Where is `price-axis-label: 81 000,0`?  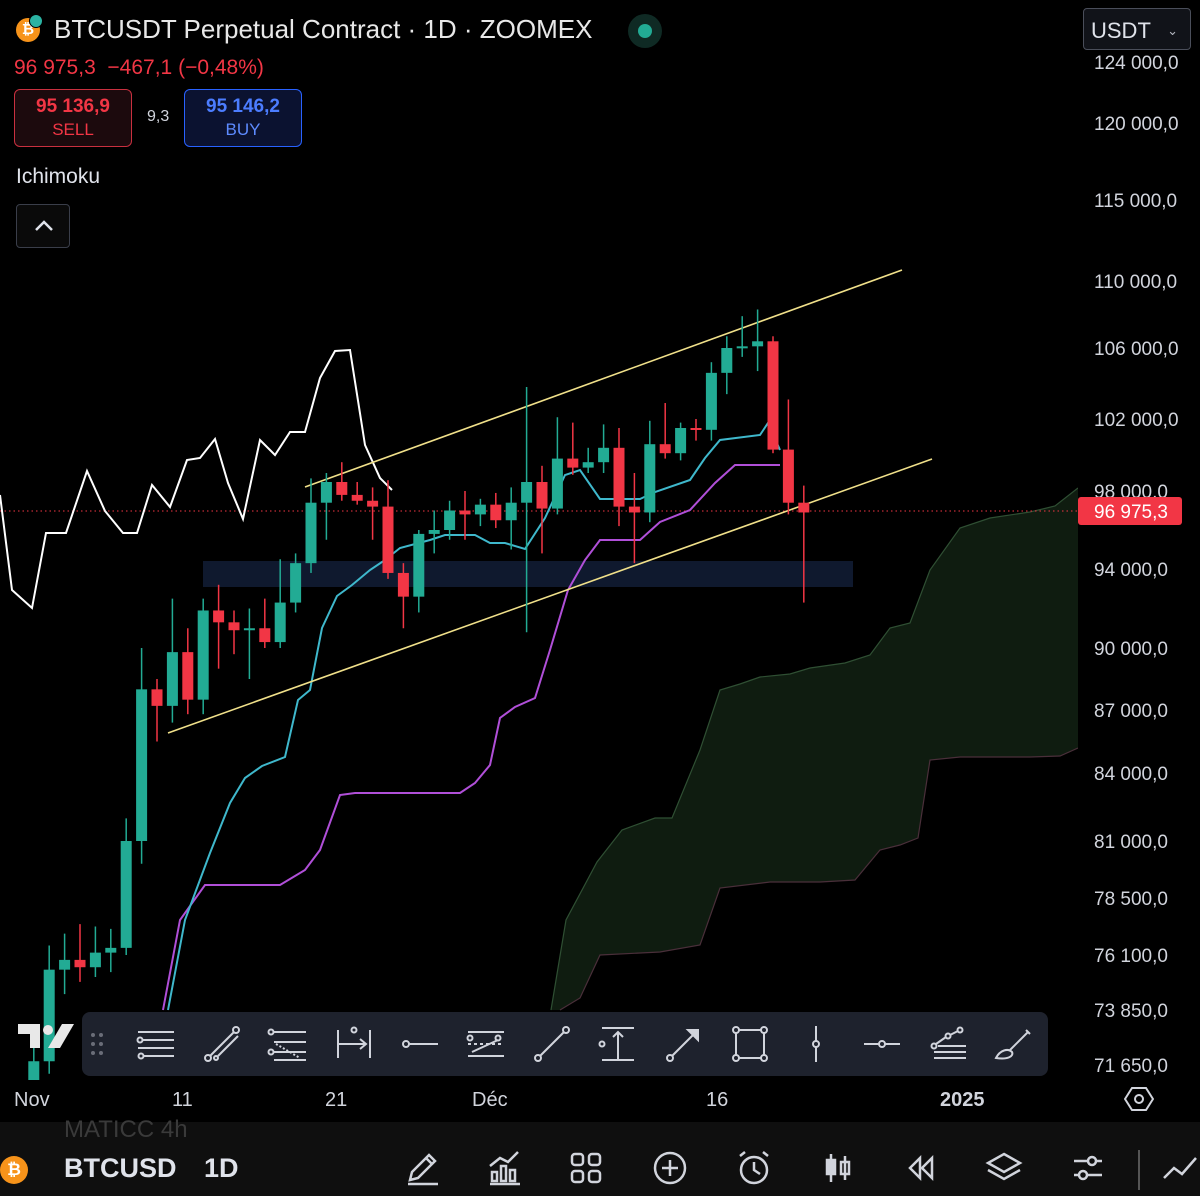
price-axis-label: 81 000,0 is located at coordinates (1131, 842).